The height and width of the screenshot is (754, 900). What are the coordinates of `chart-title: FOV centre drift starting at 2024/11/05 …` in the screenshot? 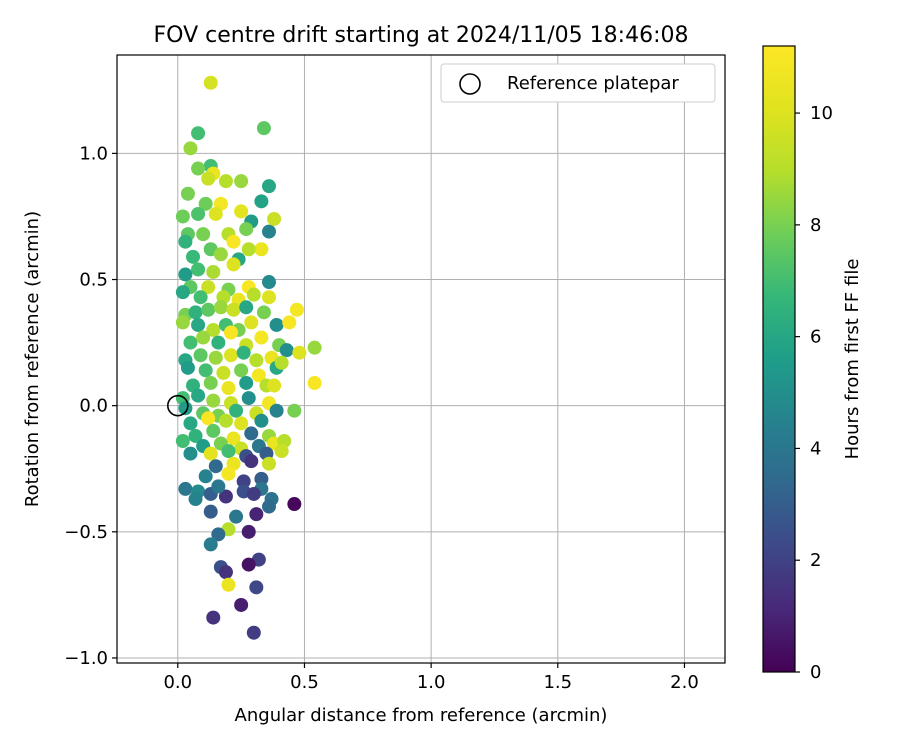 It's located at (421, 35).